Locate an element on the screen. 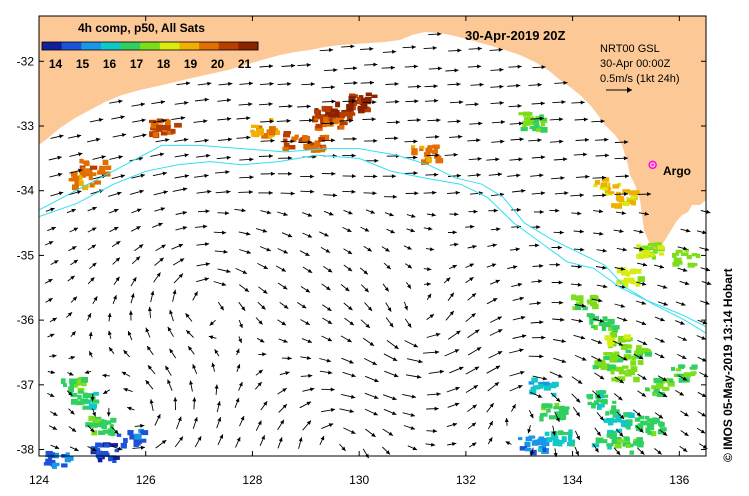 This screenshot has height=496, width=749. scale-arrow is located at coordinates (619, 90).